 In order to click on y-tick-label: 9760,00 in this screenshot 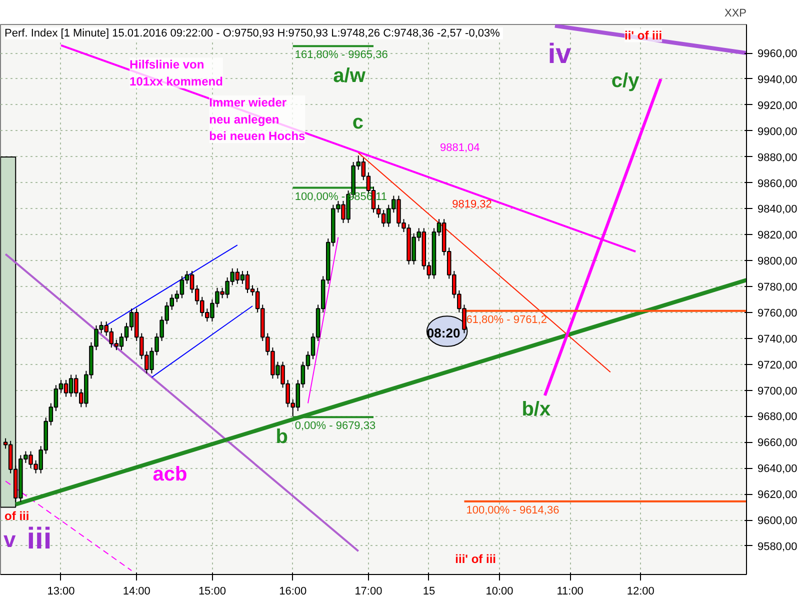, I will do `click(778, 313)`.